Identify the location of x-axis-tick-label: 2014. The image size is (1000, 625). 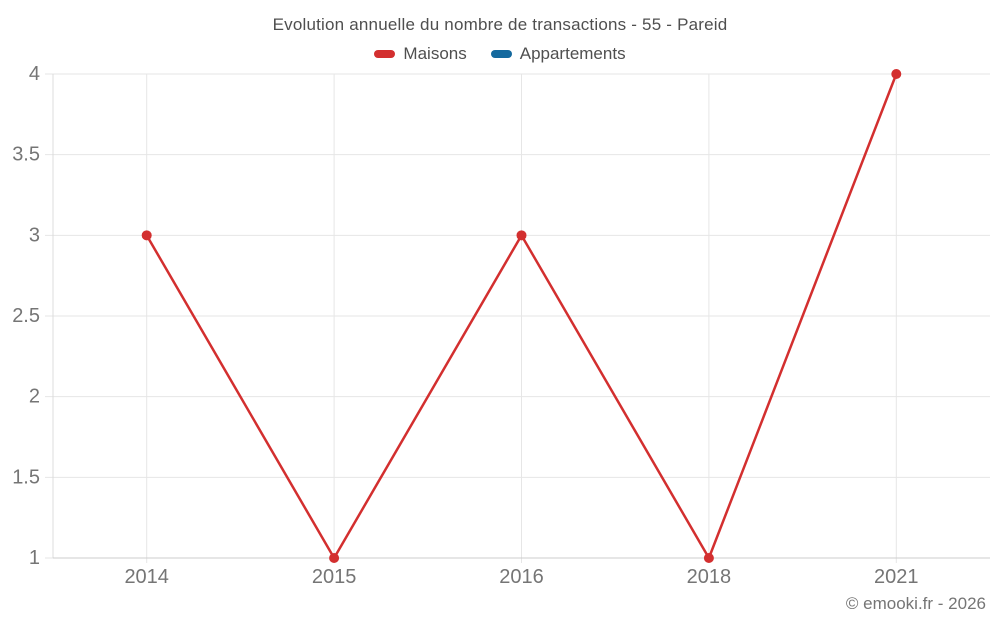
(146, 577).